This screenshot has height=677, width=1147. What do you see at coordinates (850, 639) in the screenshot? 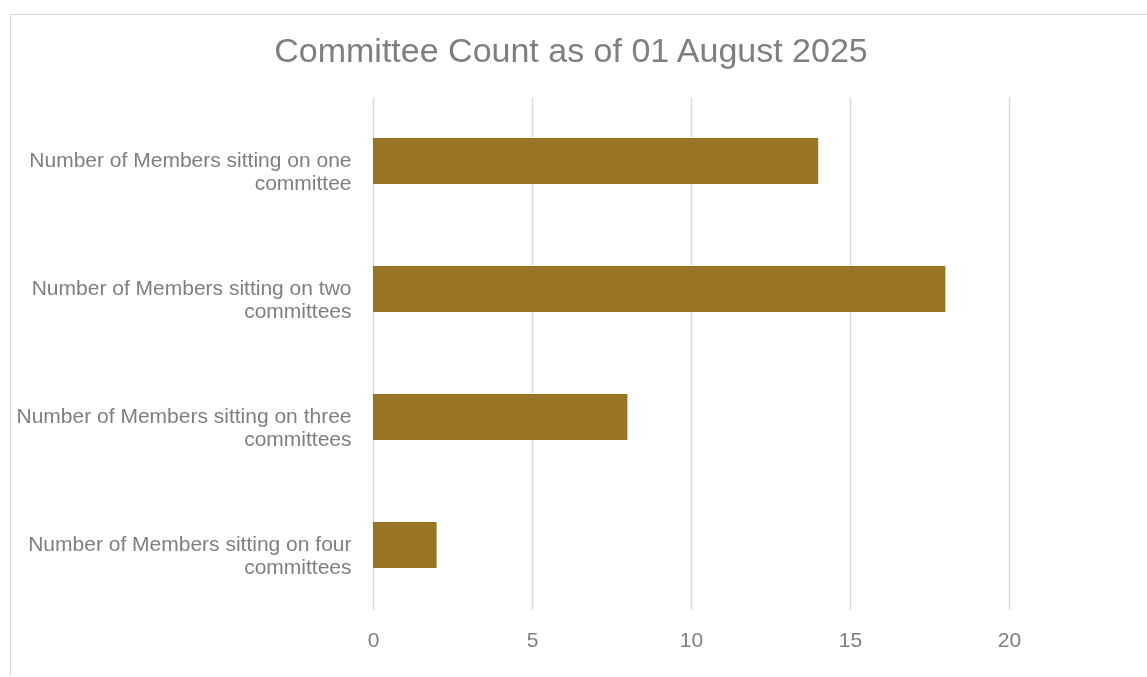
I see `x-tick-label: 15` at bounding box center [850, 639].